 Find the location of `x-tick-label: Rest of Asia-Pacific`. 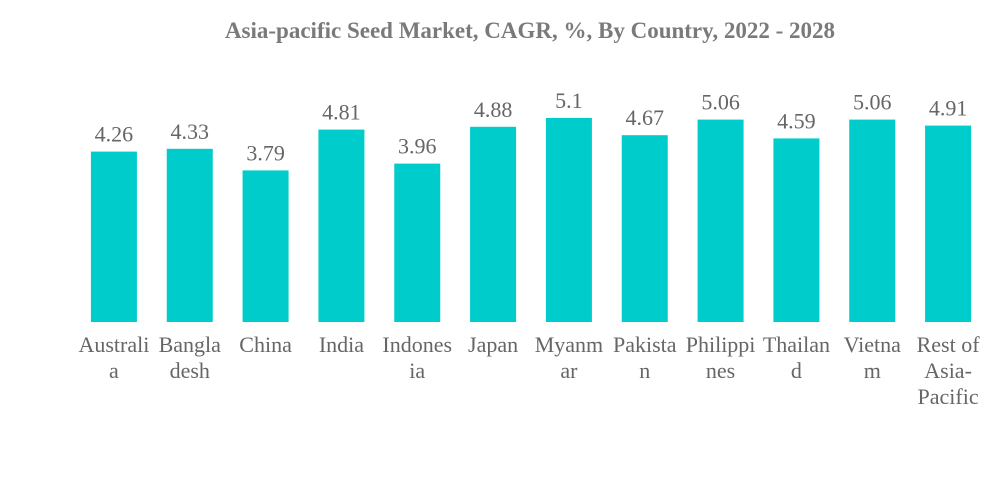

x-tick-label: Rest of Asia-Pacific is located at coordinates (949, 370).